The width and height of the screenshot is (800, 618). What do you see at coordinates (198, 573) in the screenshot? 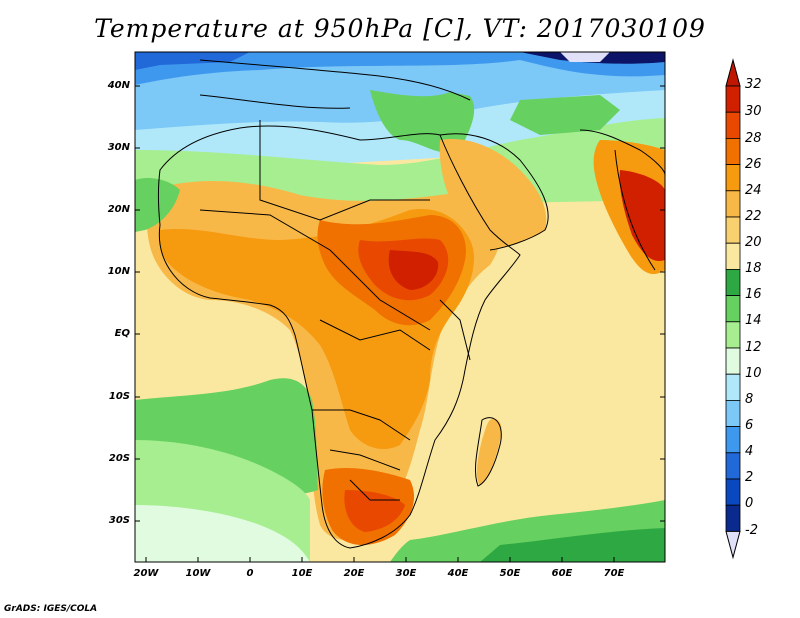
I see `lon-label: 10W` at bounding box center [198, 573].